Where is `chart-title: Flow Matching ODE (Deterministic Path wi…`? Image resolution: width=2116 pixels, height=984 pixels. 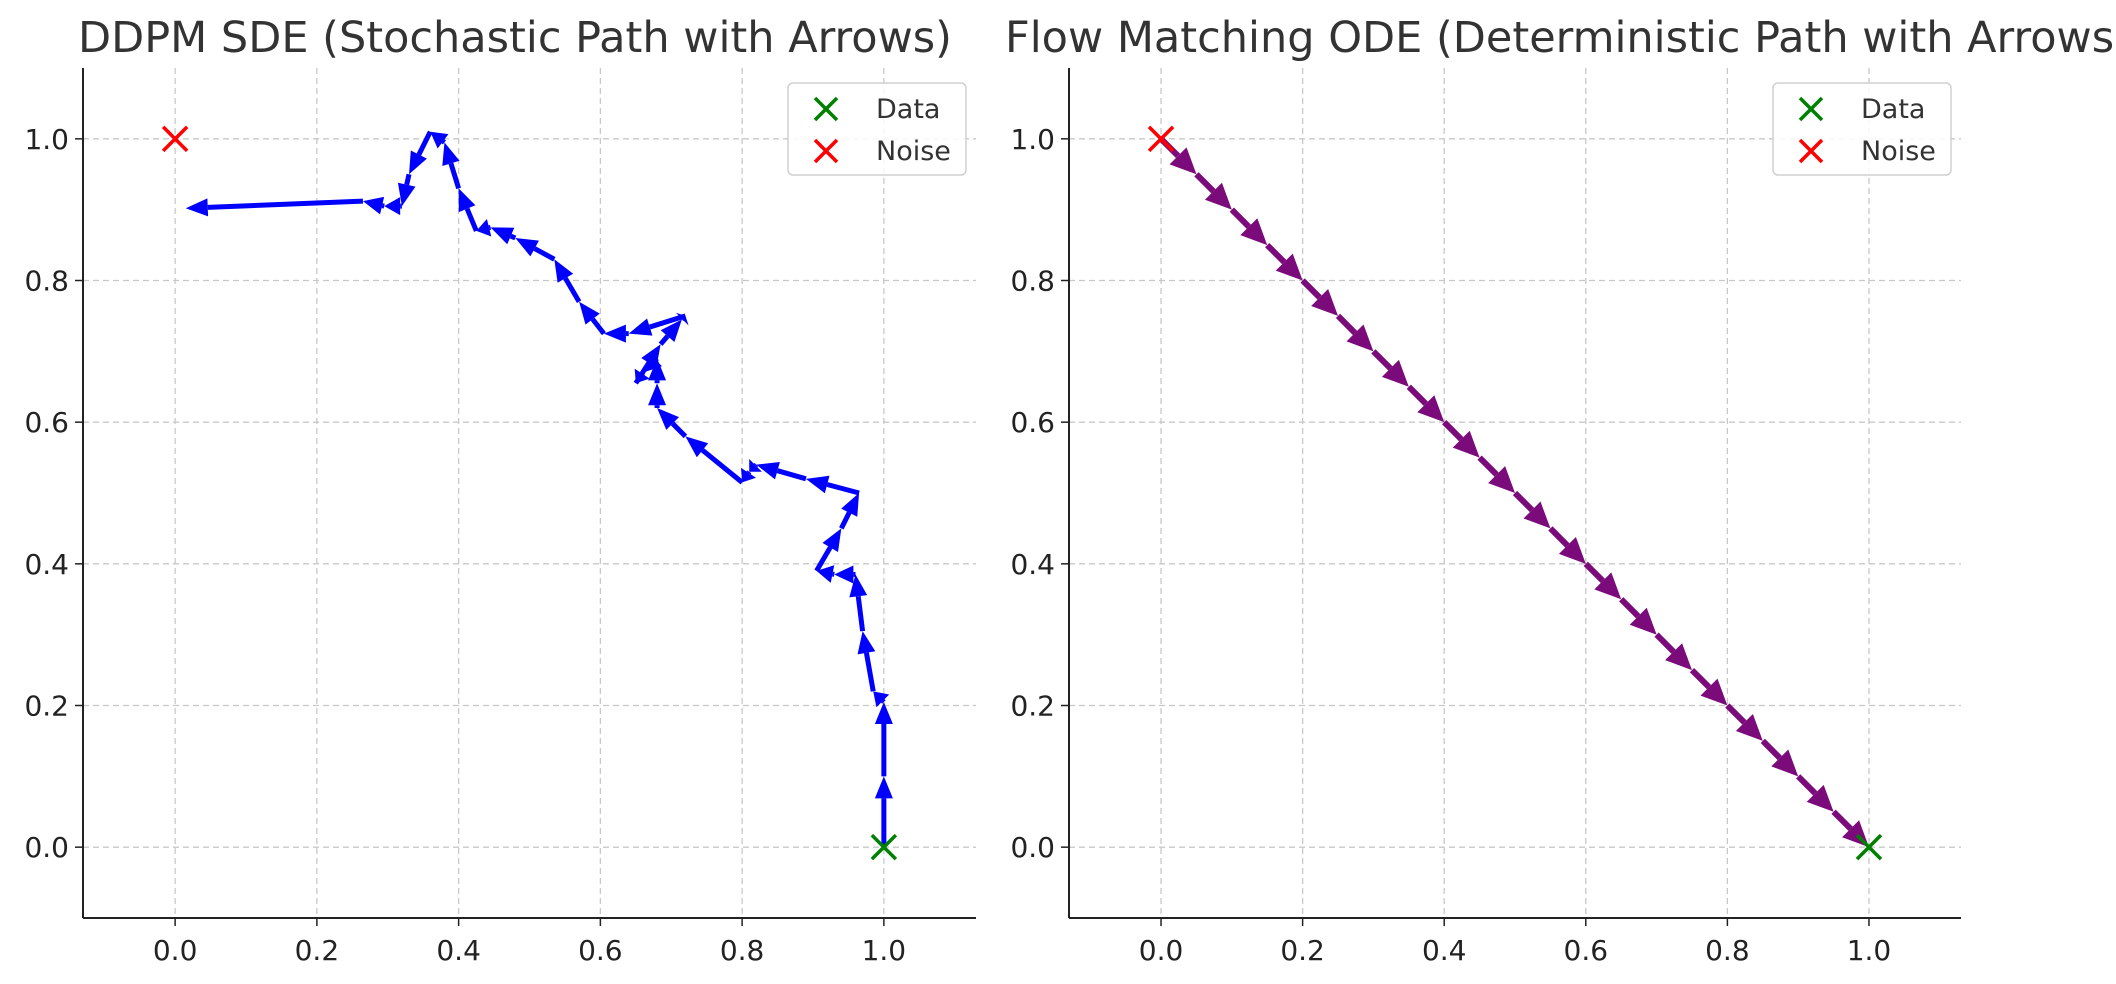
chart-title: Flow Matching ODE (Deterministic Path wi… is located at coordinates (1560, 38).